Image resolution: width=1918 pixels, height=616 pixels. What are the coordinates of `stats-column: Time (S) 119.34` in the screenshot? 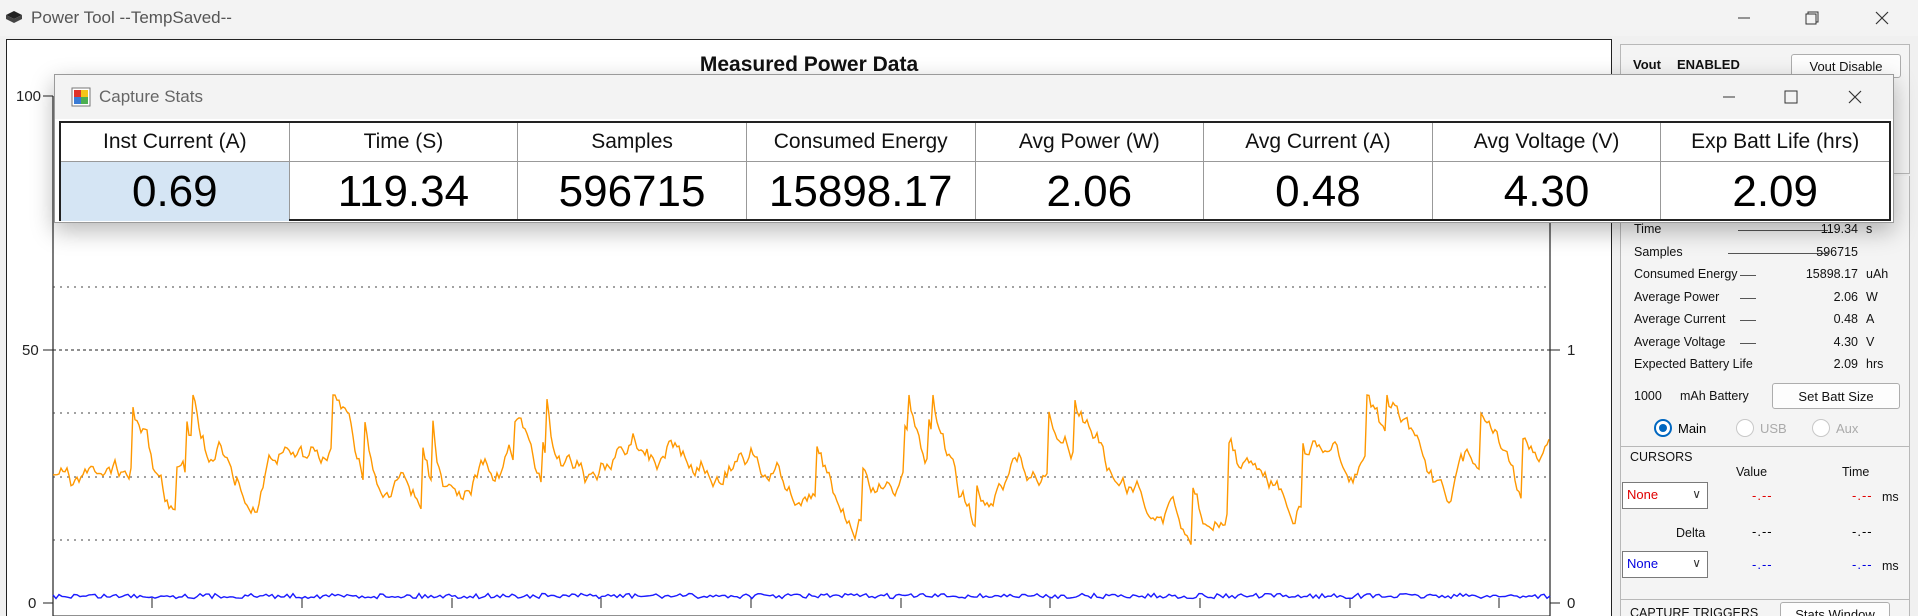 It's located at (404, 171).